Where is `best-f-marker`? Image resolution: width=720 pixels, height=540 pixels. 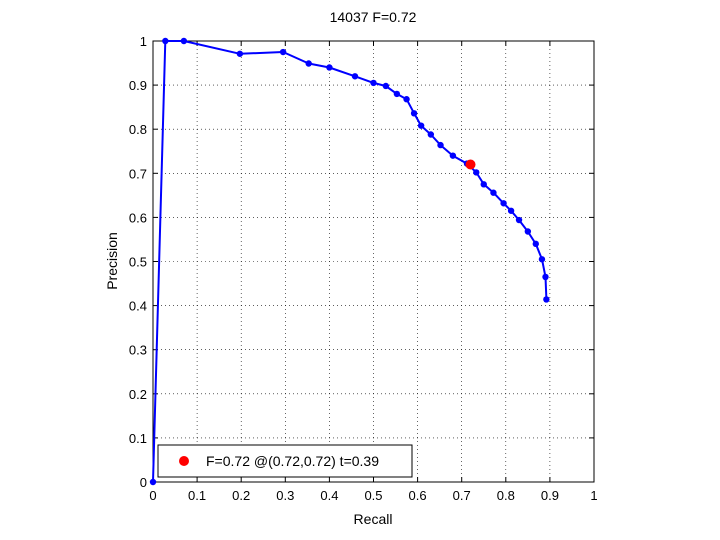
best-f-marker is located at coordinates (470, 164).